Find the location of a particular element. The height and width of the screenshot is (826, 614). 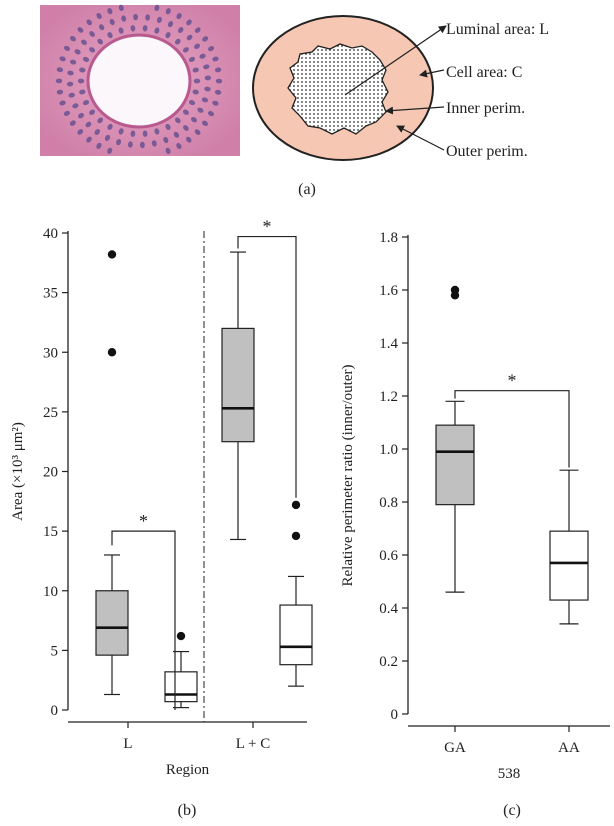

y-tick-label: 1.2 is located at coordinates (388, 397).